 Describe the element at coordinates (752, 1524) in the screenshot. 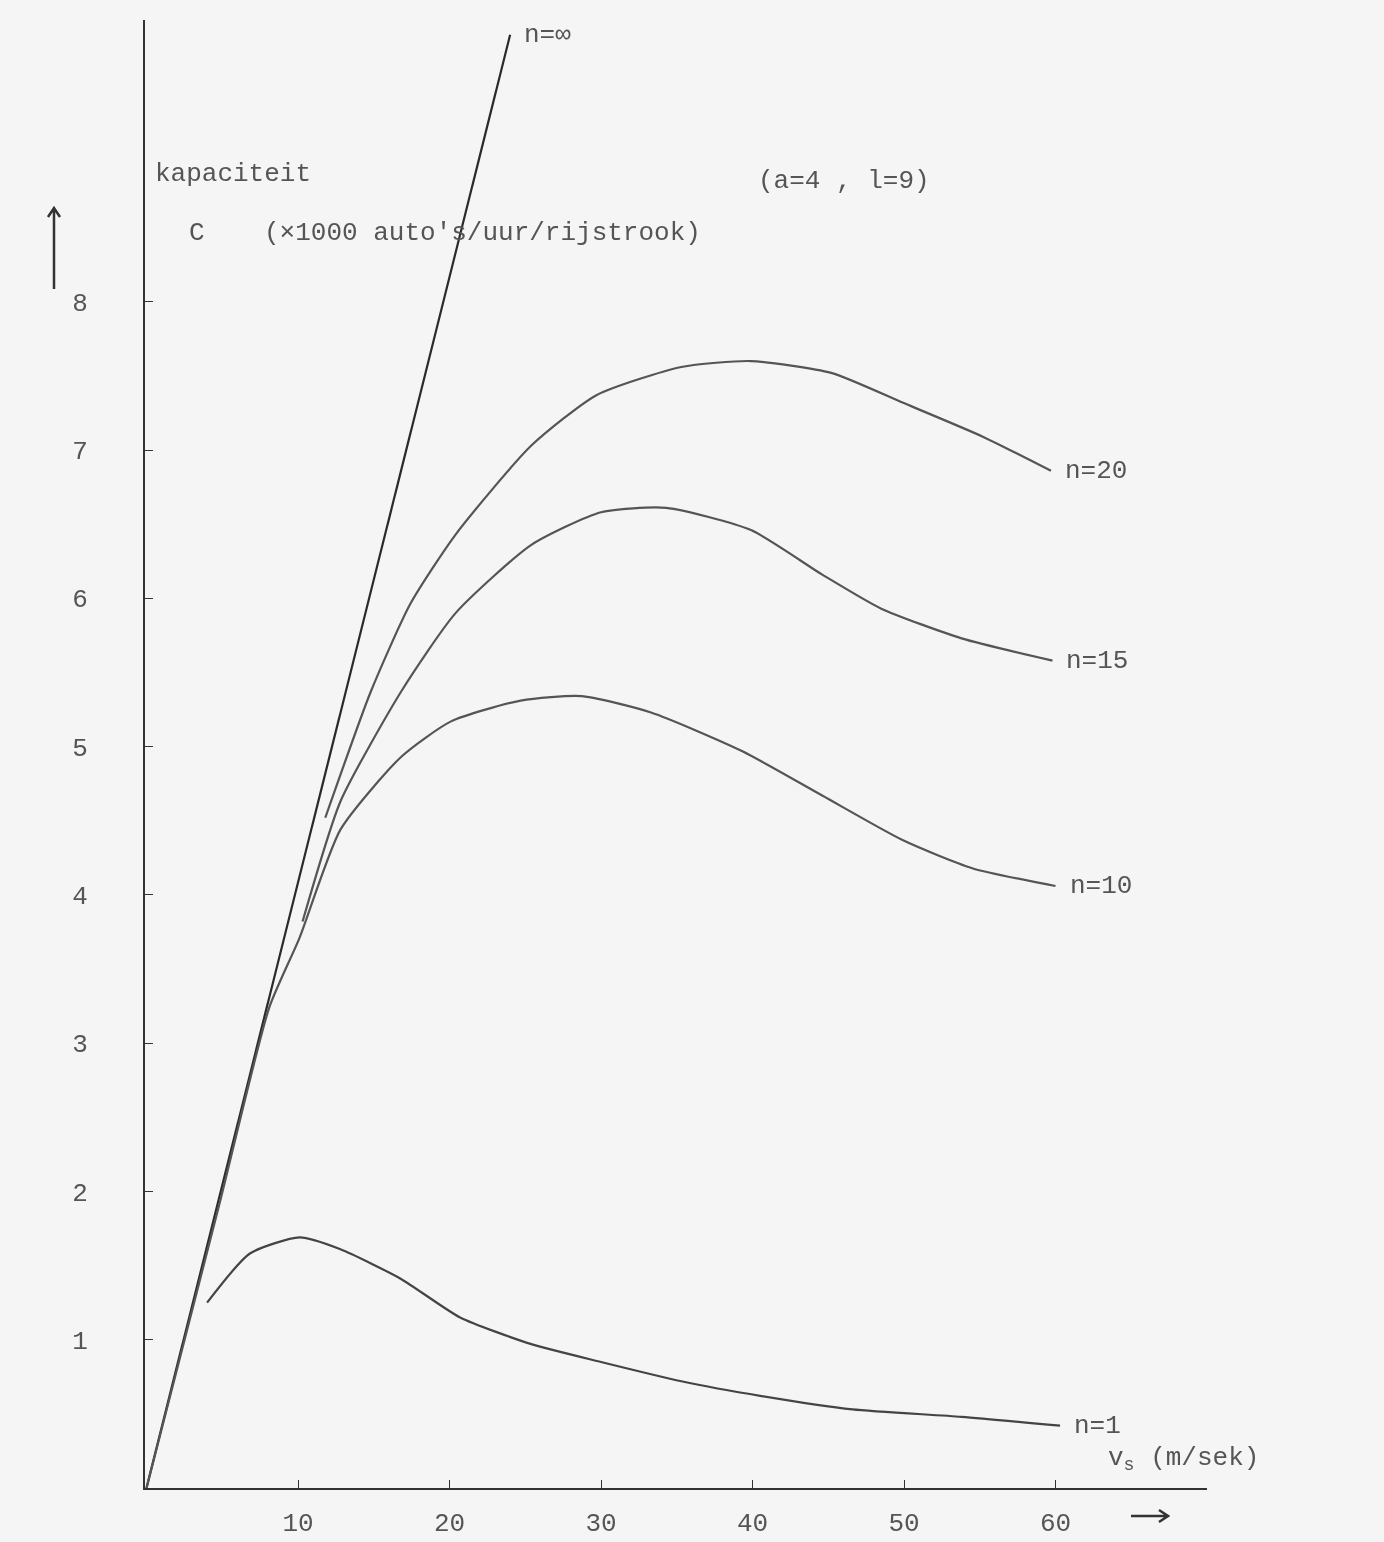

I see `x-tick-label: 40` at that location.